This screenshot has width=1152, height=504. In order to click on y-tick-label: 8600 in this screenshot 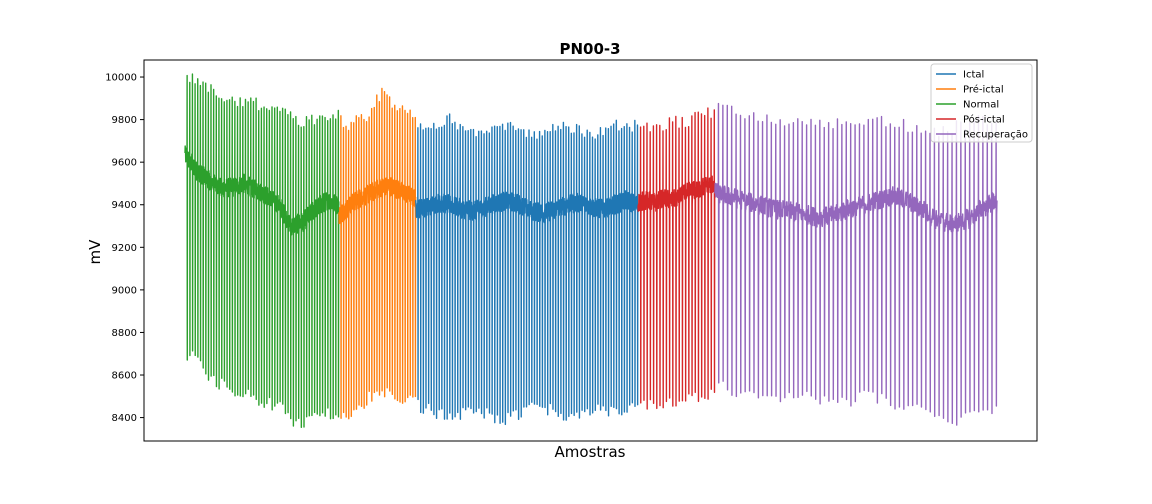, I will do `click(124, 376)`.